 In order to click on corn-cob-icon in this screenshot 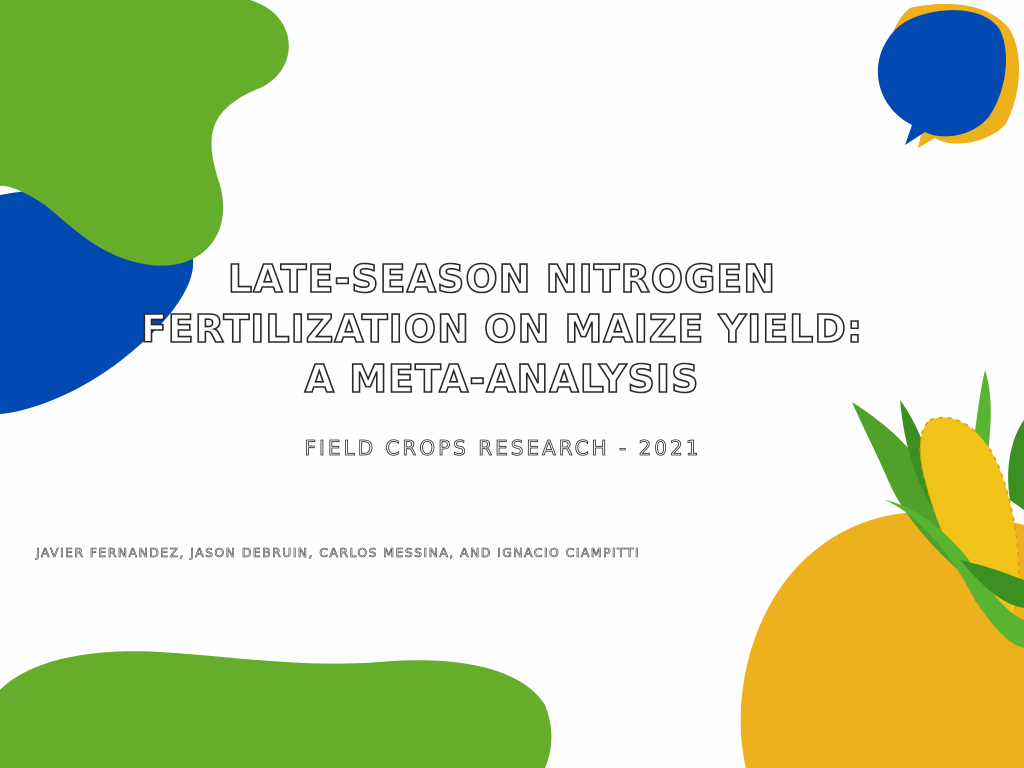, I will do `click(938, 509)`.